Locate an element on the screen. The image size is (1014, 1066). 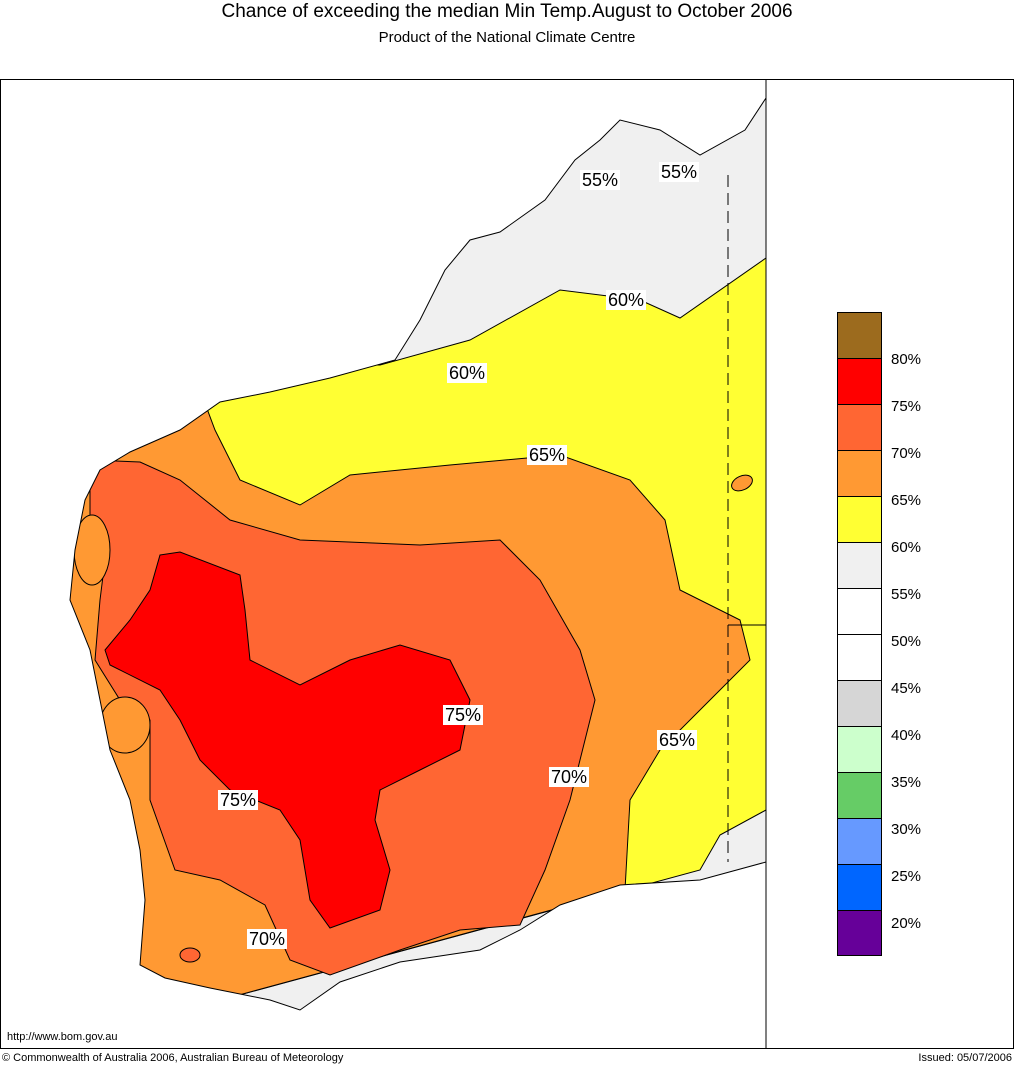
website-link: http://www.bom.gov.au is located at coordinates (62, 1037).